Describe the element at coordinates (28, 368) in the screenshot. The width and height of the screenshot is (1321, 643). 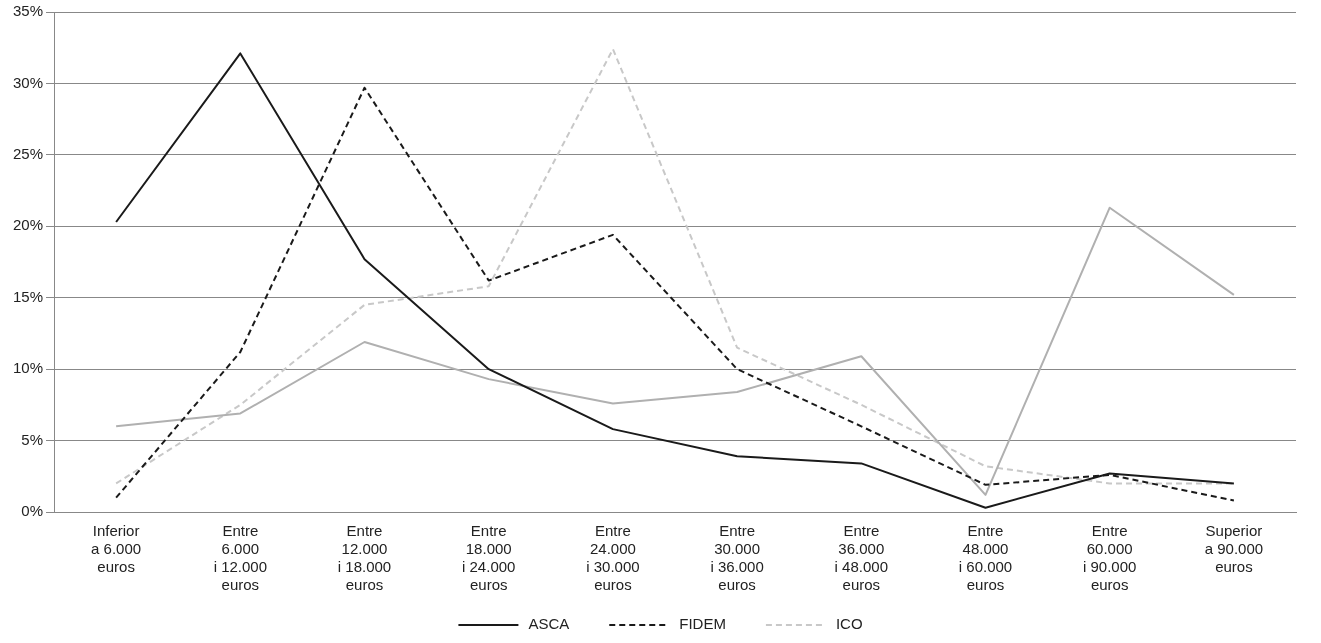
I see `y-tick-label: 10%` at that location.